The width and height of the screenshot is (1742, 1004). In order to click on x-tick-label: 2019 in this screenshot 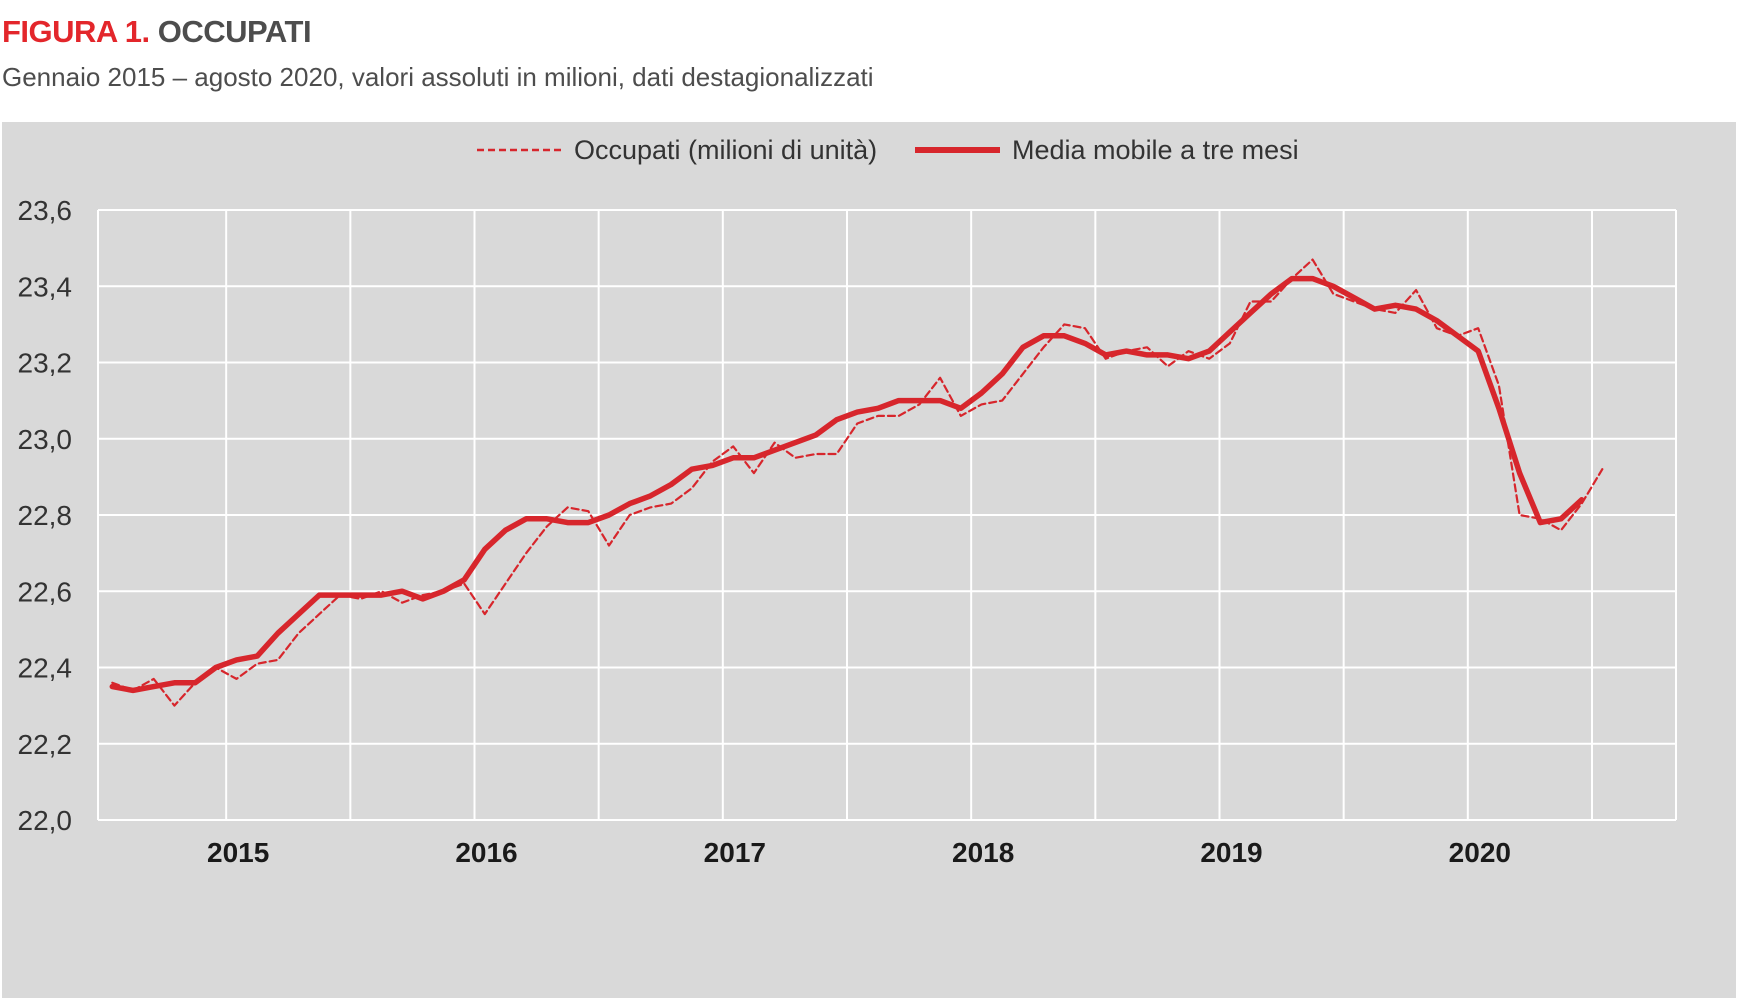, I will do `click(1231, 852)`.